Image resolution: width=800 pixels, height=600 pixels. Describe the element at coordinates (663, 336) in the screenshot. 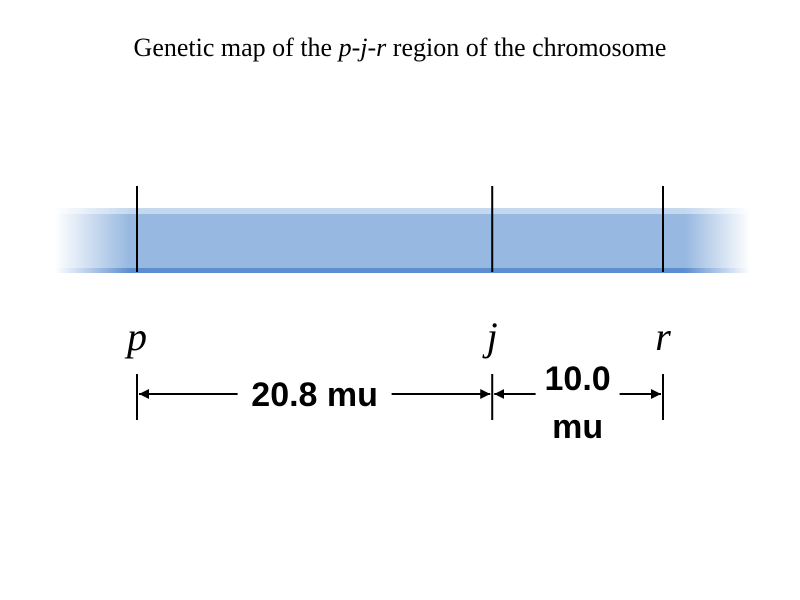

I see `locus-label-r: r` at that location.